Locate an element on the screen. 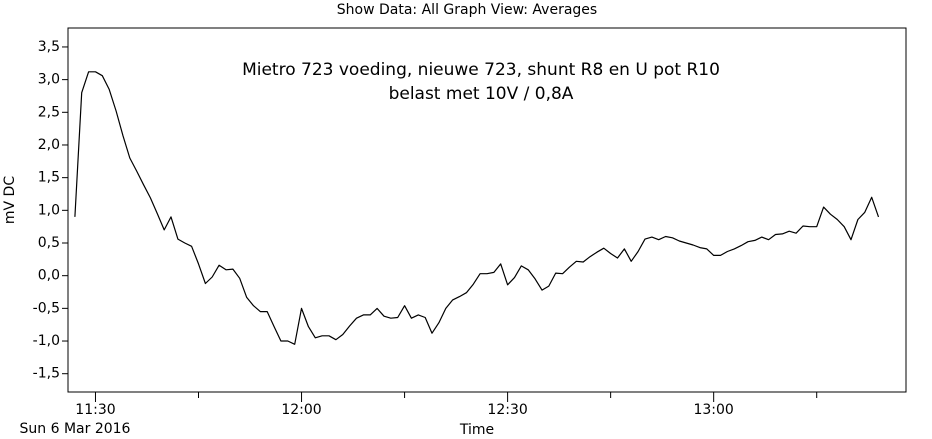 Image resolution: width=932 pixels, height=439 pixels. y-axis-label: mV DC is located at coordinates (10, 200).